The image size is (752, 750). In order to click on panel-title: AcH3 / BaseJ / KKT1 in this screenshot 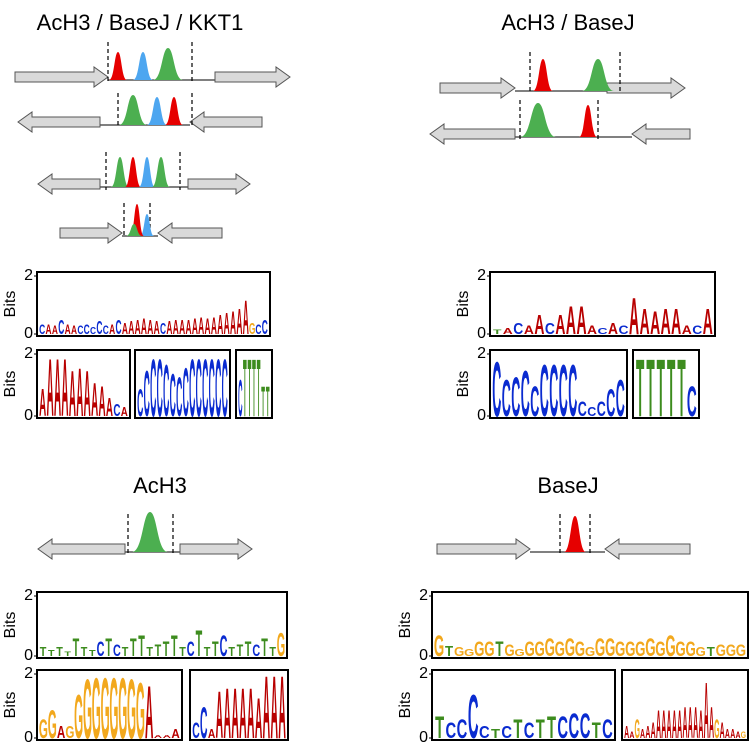, I will do `click(140, 22)`.